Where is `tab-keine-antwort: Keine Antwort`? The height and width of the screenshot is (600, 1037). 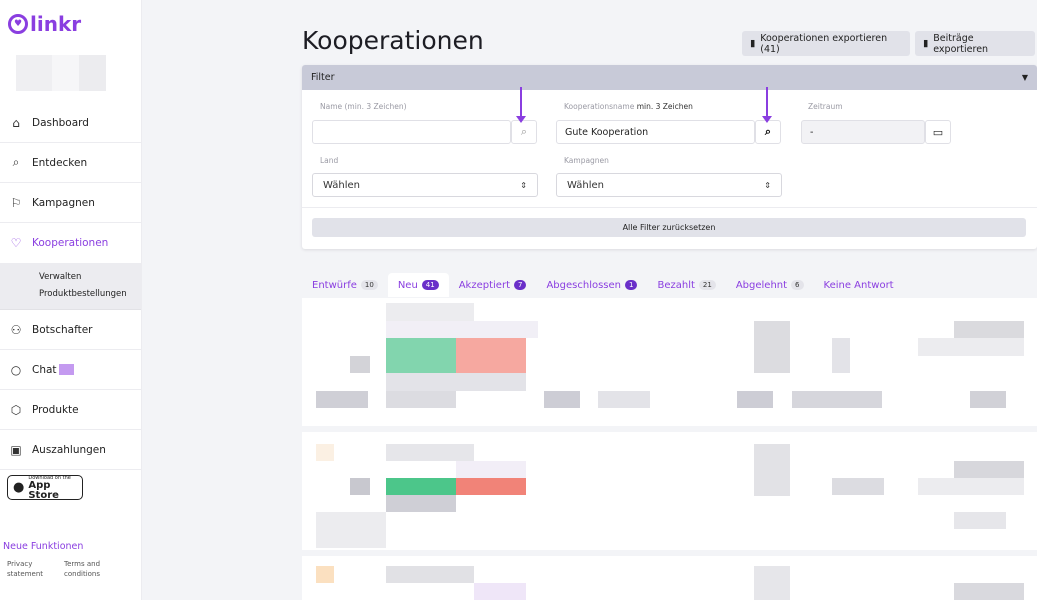
tab-keine-antwort: Keine Antwort is located at coordinates (859, 285).